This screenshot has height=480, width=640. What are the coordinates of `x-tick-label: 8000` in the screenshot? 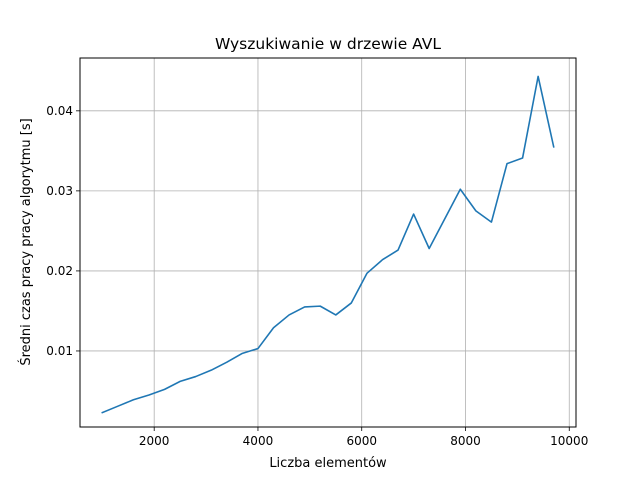 It's located at (465, 441).